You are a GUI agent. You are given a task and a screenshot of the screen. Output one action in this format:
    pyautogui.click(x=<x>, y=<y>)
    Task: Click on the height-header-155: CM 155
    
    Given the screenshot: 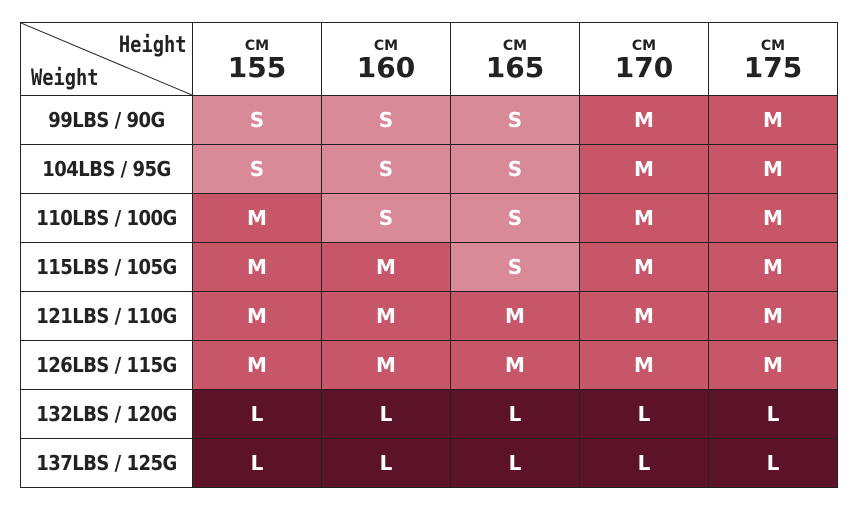 What is the action you would take?
    pyautogui.click(x=257, y=59)
    